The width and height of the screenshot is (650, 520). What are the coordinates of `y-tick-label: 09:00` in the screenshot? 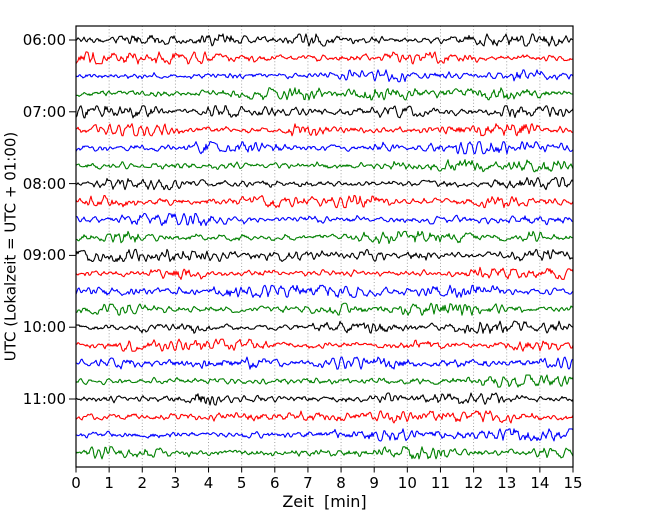 It's located at (44, 255).